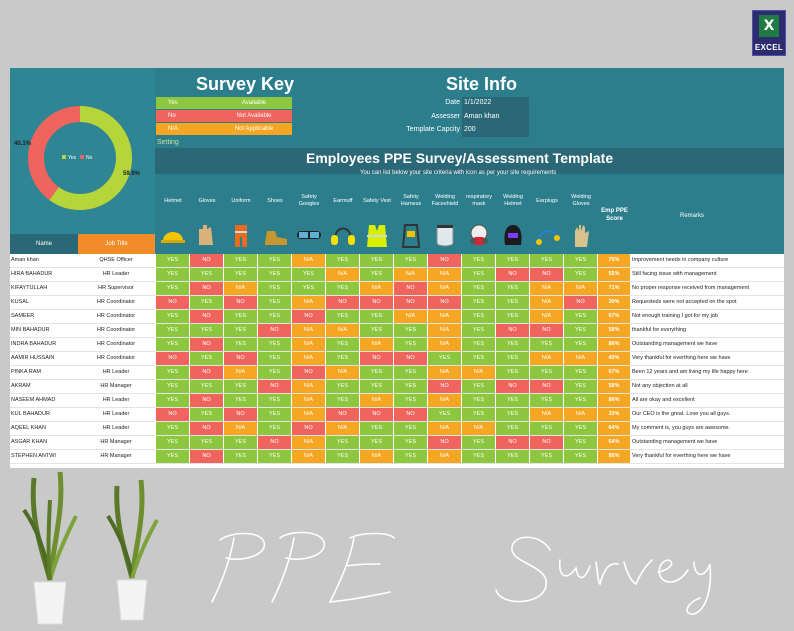 This screenshot has width=794, height=631. Describe the element at coordinates (44, 358) in the screenshot. I see `employee-name-cell: AAMIR HUSSAIN` at that location.